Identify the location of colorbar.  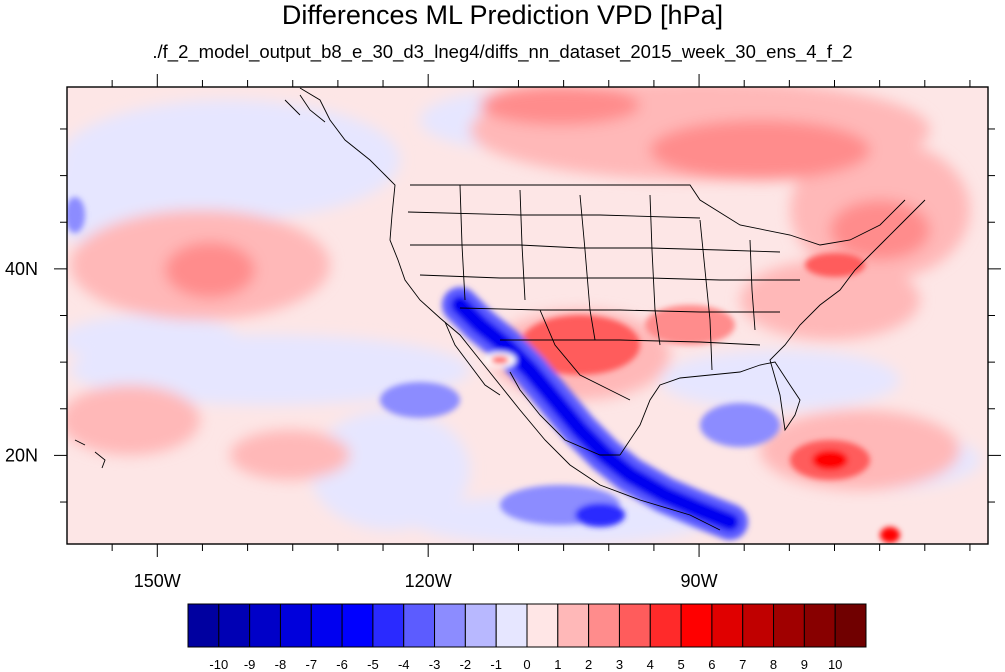
(527, 625).